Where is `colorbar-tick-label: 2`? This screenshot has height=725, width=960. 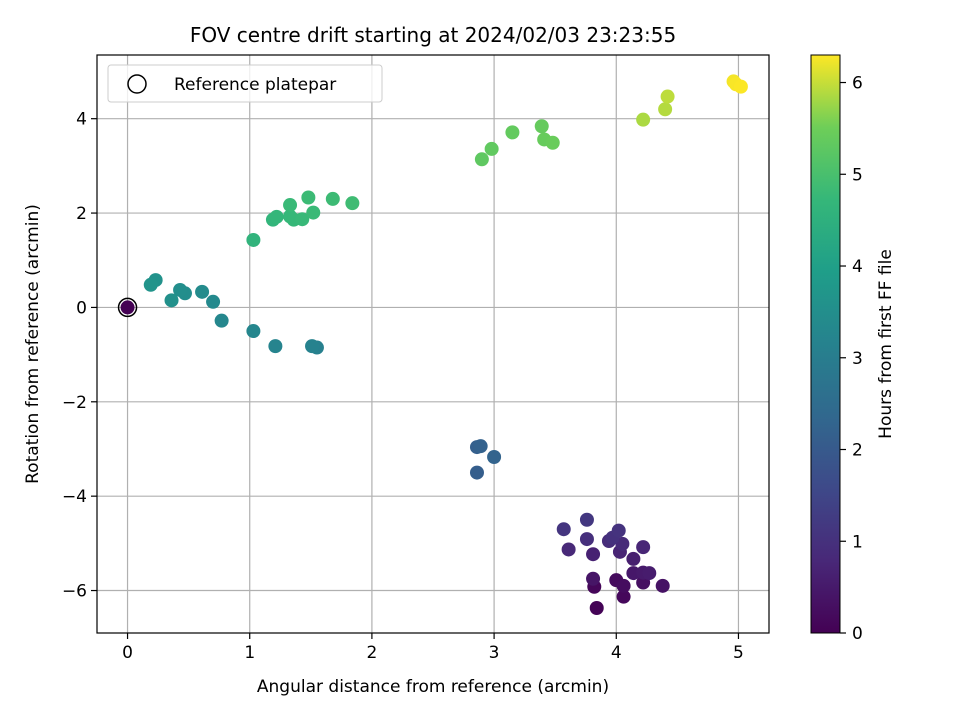 colorbar-tick-label: 2 is located at coordinates (857, 451).